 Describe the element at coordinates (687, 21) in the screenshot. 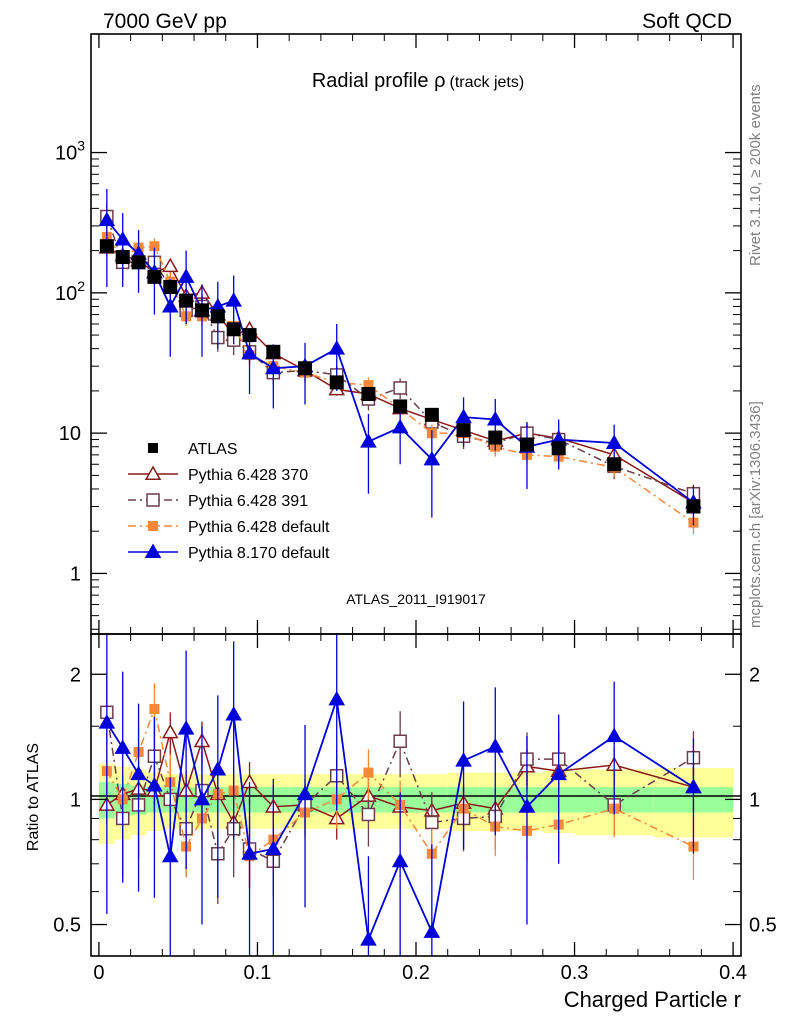

I see `header-right: Soft QCD` at that location.